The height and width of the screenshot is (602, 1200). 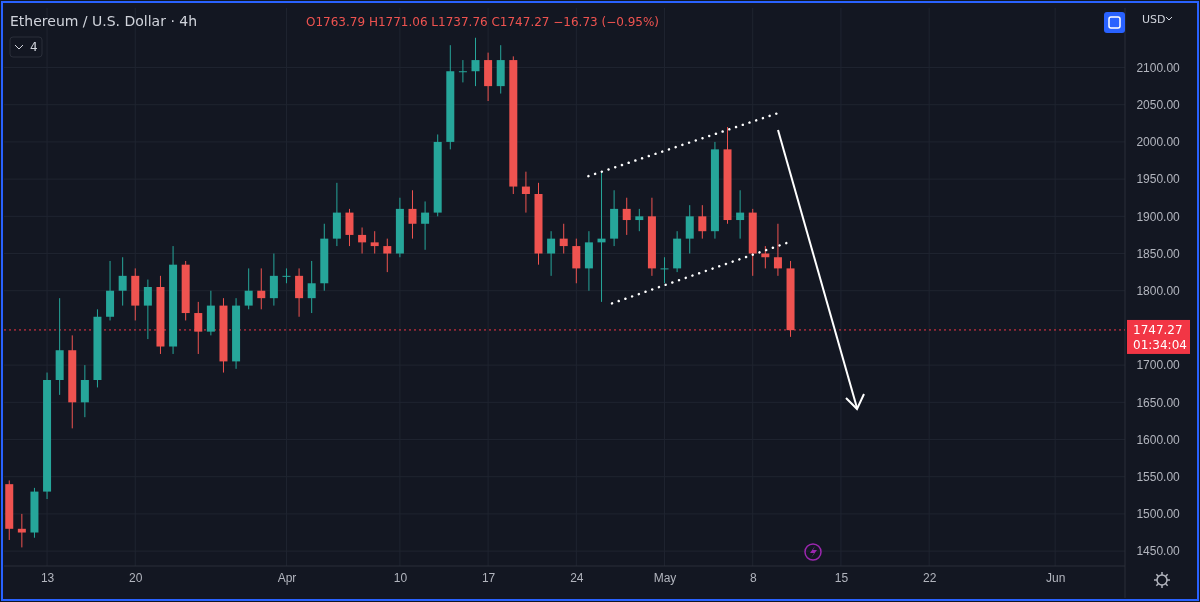 I want to click on annotation: O1763.79 H1771.06 L1737.76 C1747.27 −16.73 (−0.95%), so click(x=483, y=22).